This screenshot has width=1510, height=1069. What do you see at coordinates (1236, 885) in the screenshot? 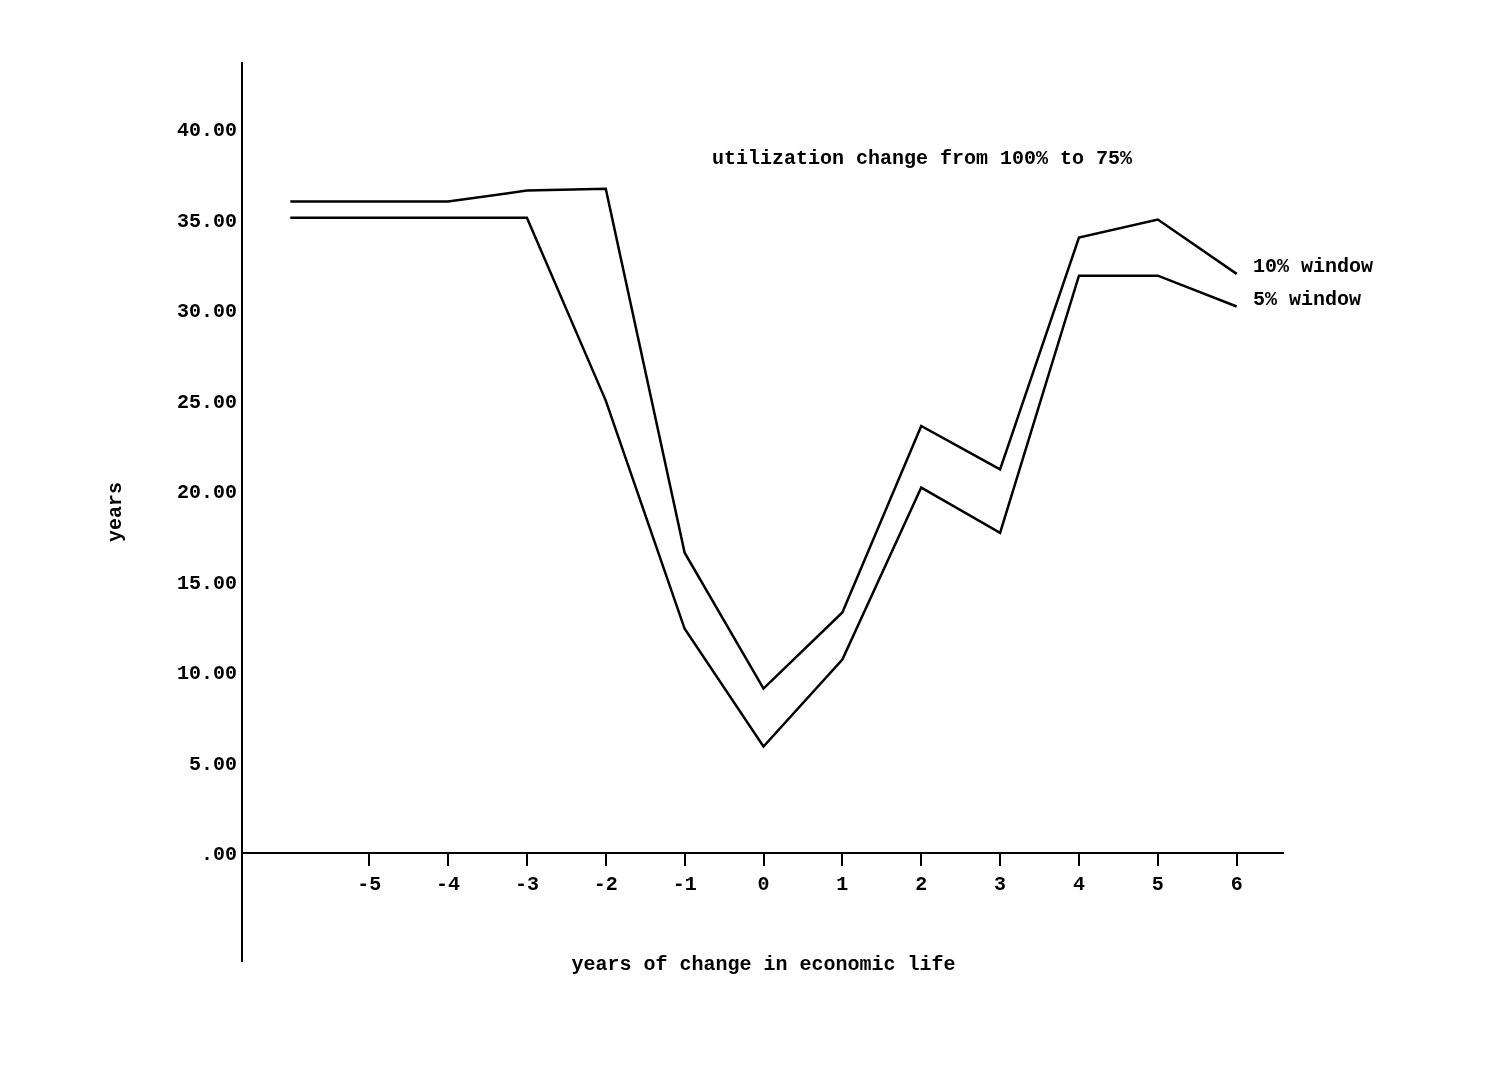
I see `x-tick-label: 6` at bounding box center [1236, 885].